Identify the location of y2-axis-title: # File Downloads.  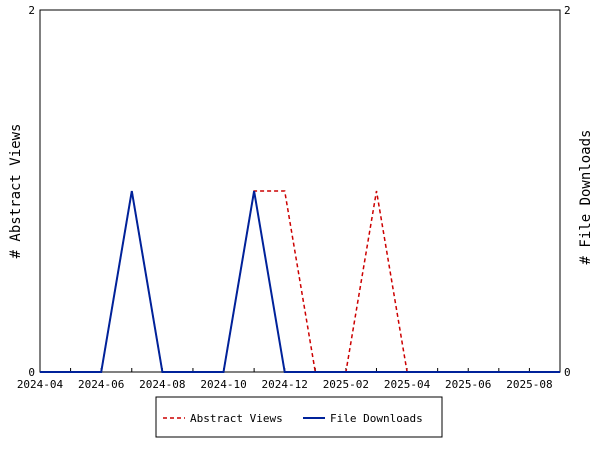
(586, 197).